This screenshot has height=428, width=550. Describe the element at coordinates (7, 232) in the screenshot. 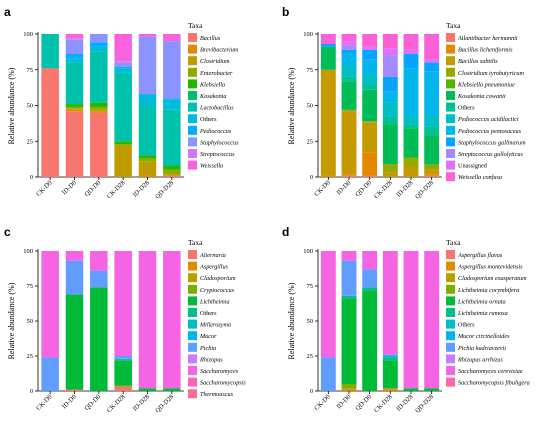

I see `panel-letter: c` at that location.